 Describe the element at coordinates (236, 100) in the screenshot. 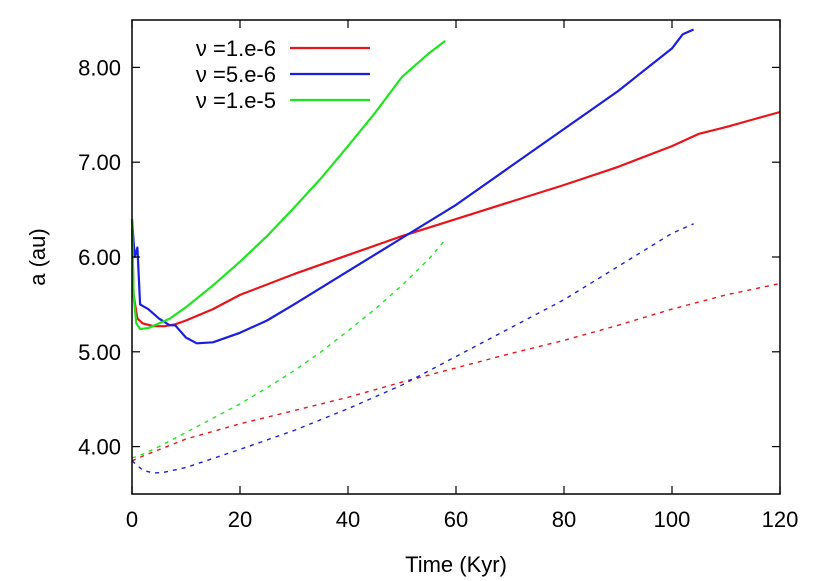

I see `legend-label: ν =1.e-5` at that location.